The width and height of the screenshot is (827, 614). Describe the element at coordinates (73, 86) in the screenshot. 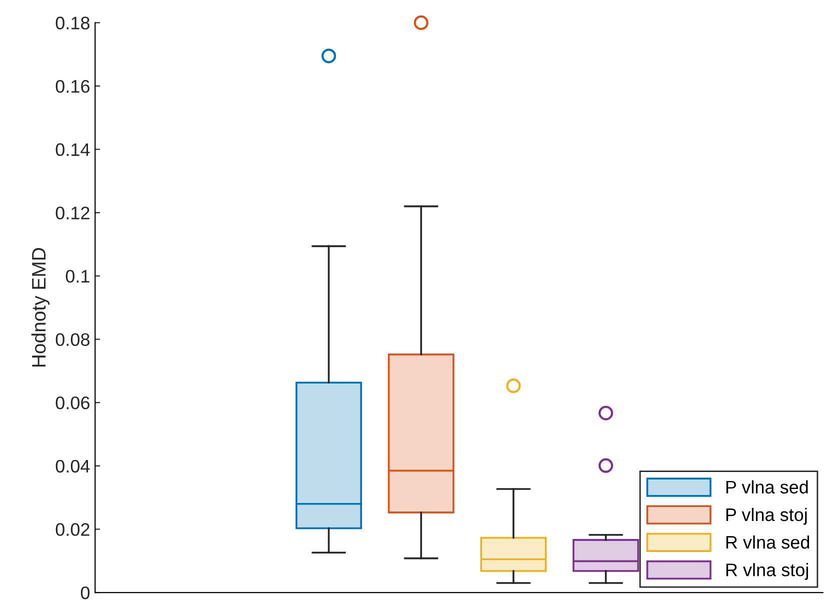

I see `y-tick-label: 0.16` at that location.